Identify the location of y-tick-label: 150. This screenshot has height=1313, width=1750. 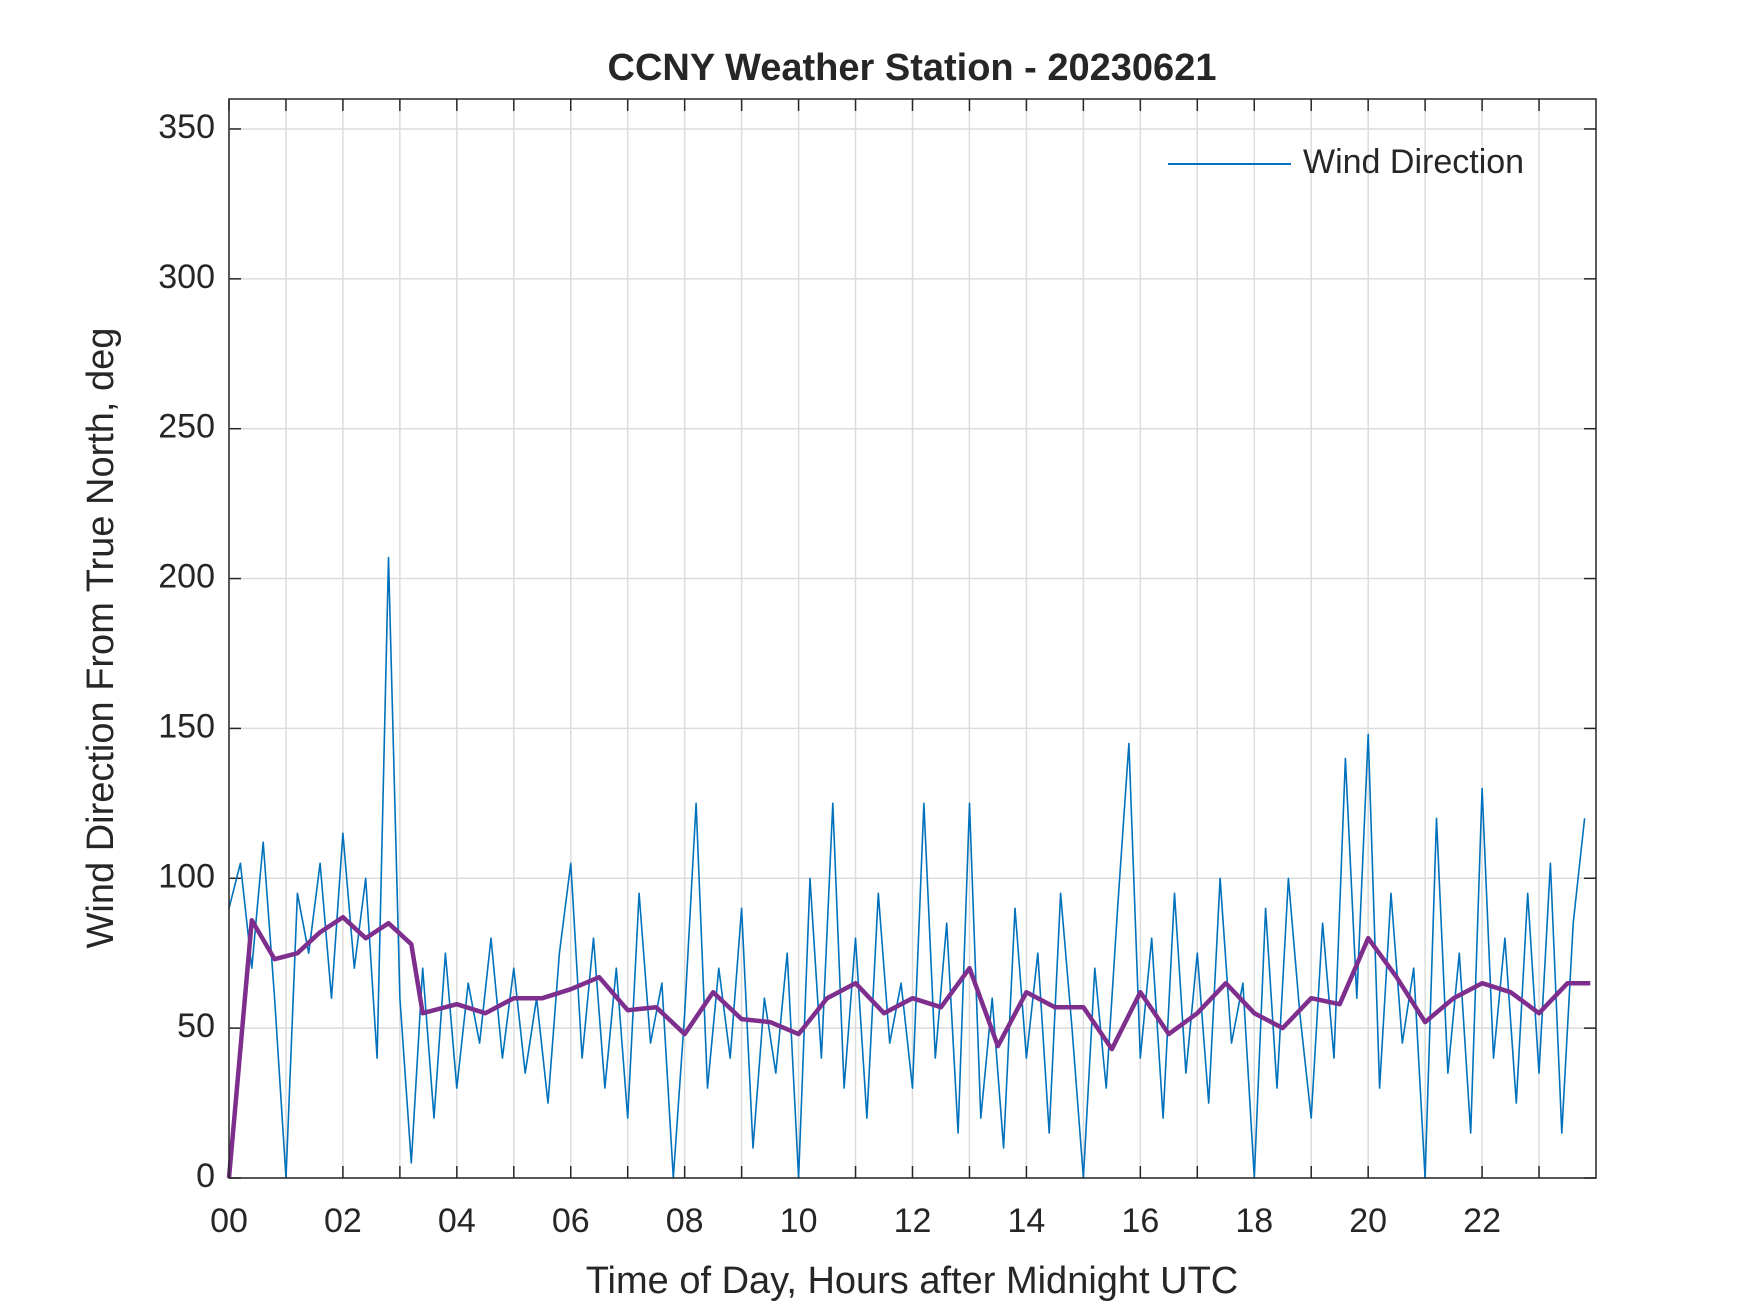
(186, 726).